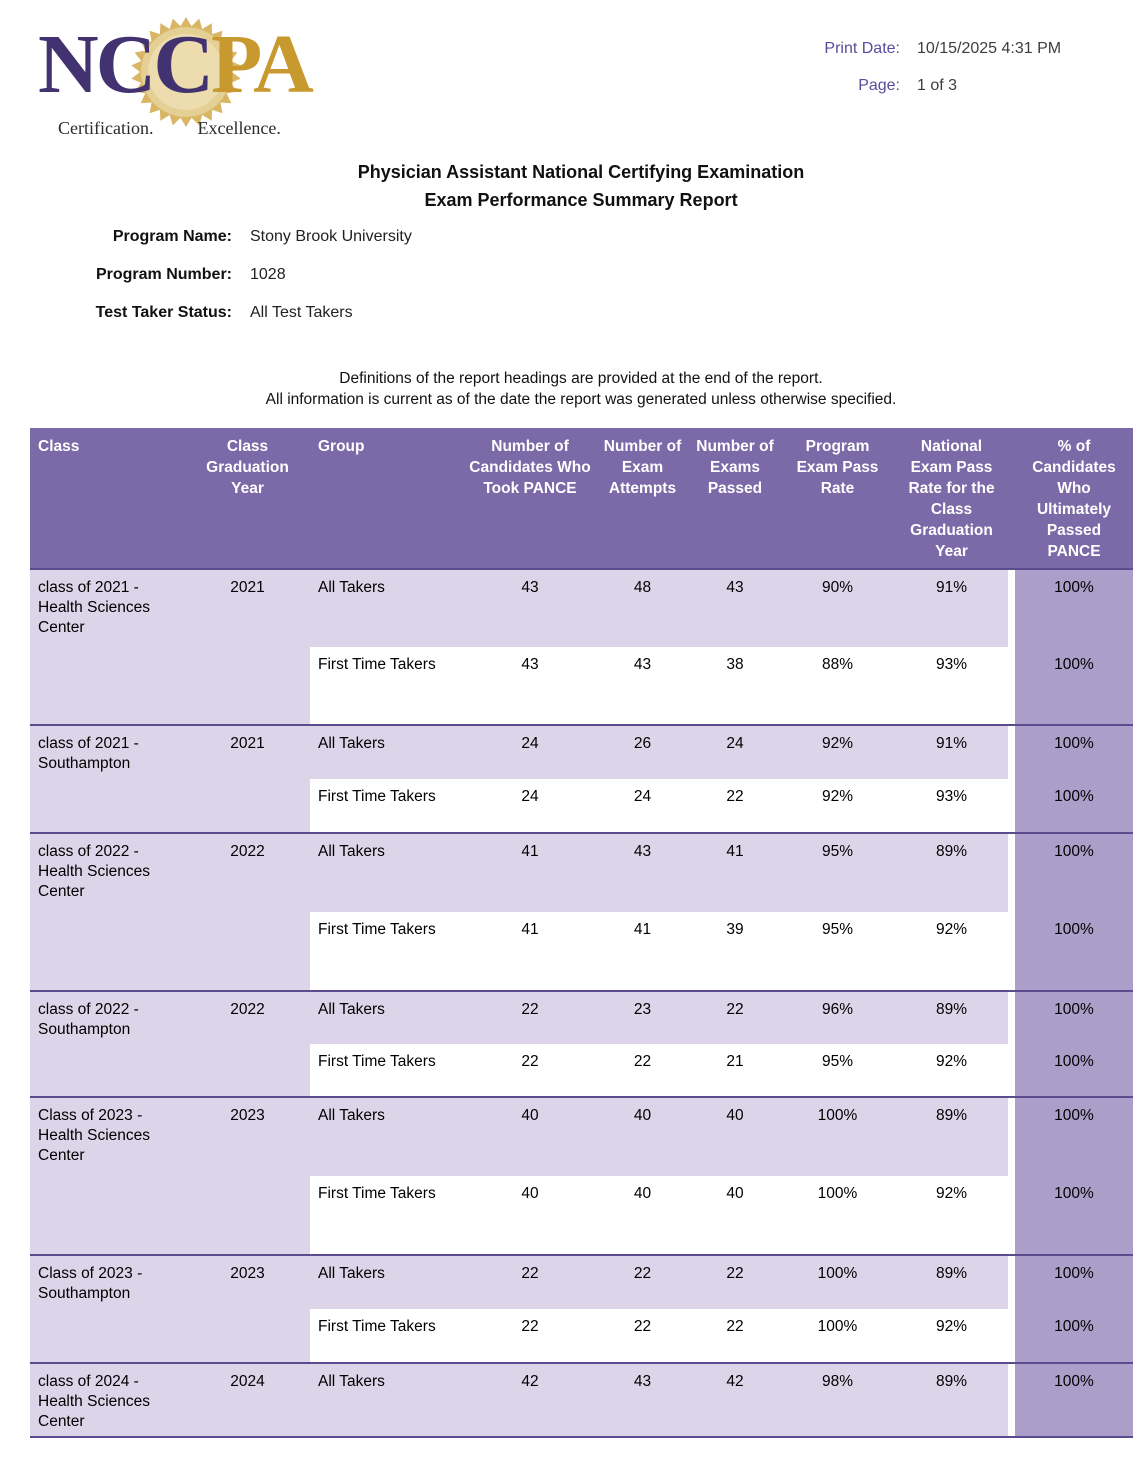 The image size is (1146, 1483). Describe the element at coordinates (837, 607) in the screenshot. I see `program-rate-cell: 90%` at that location.